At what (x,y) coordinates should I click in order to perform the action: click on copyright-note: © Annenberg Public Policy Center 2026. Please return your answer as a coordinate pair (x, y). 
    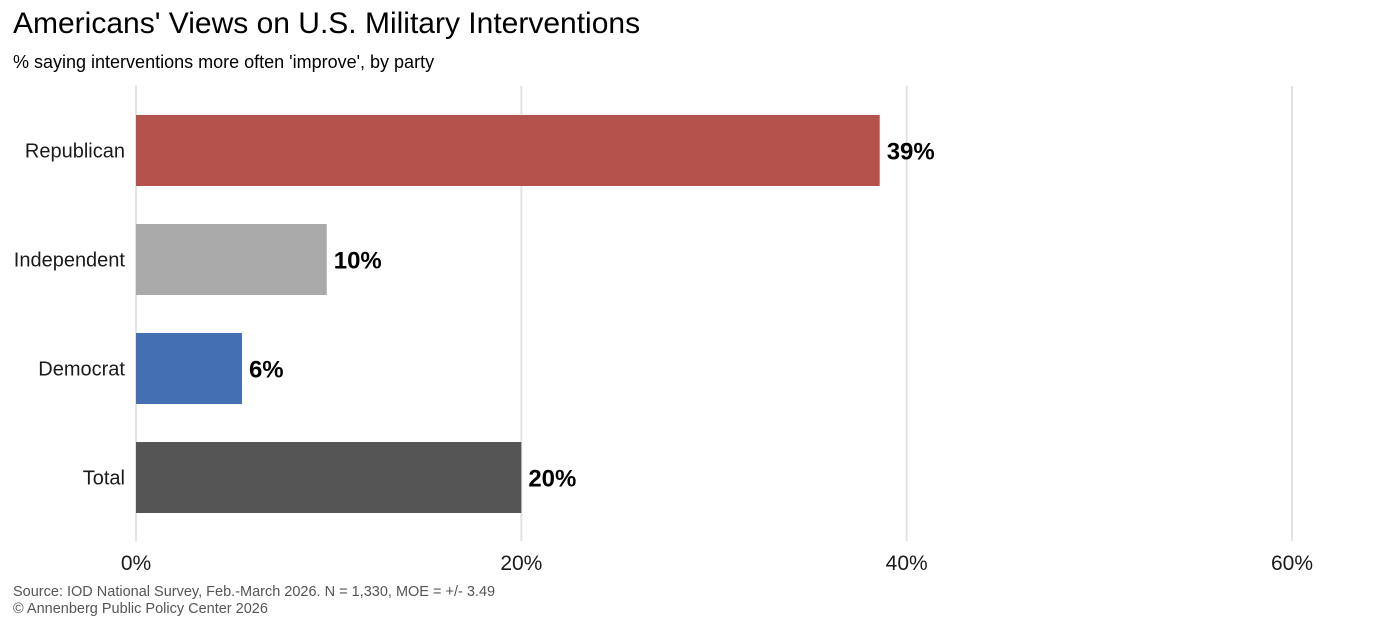
    Looking at the image, I should click on (140, 609).